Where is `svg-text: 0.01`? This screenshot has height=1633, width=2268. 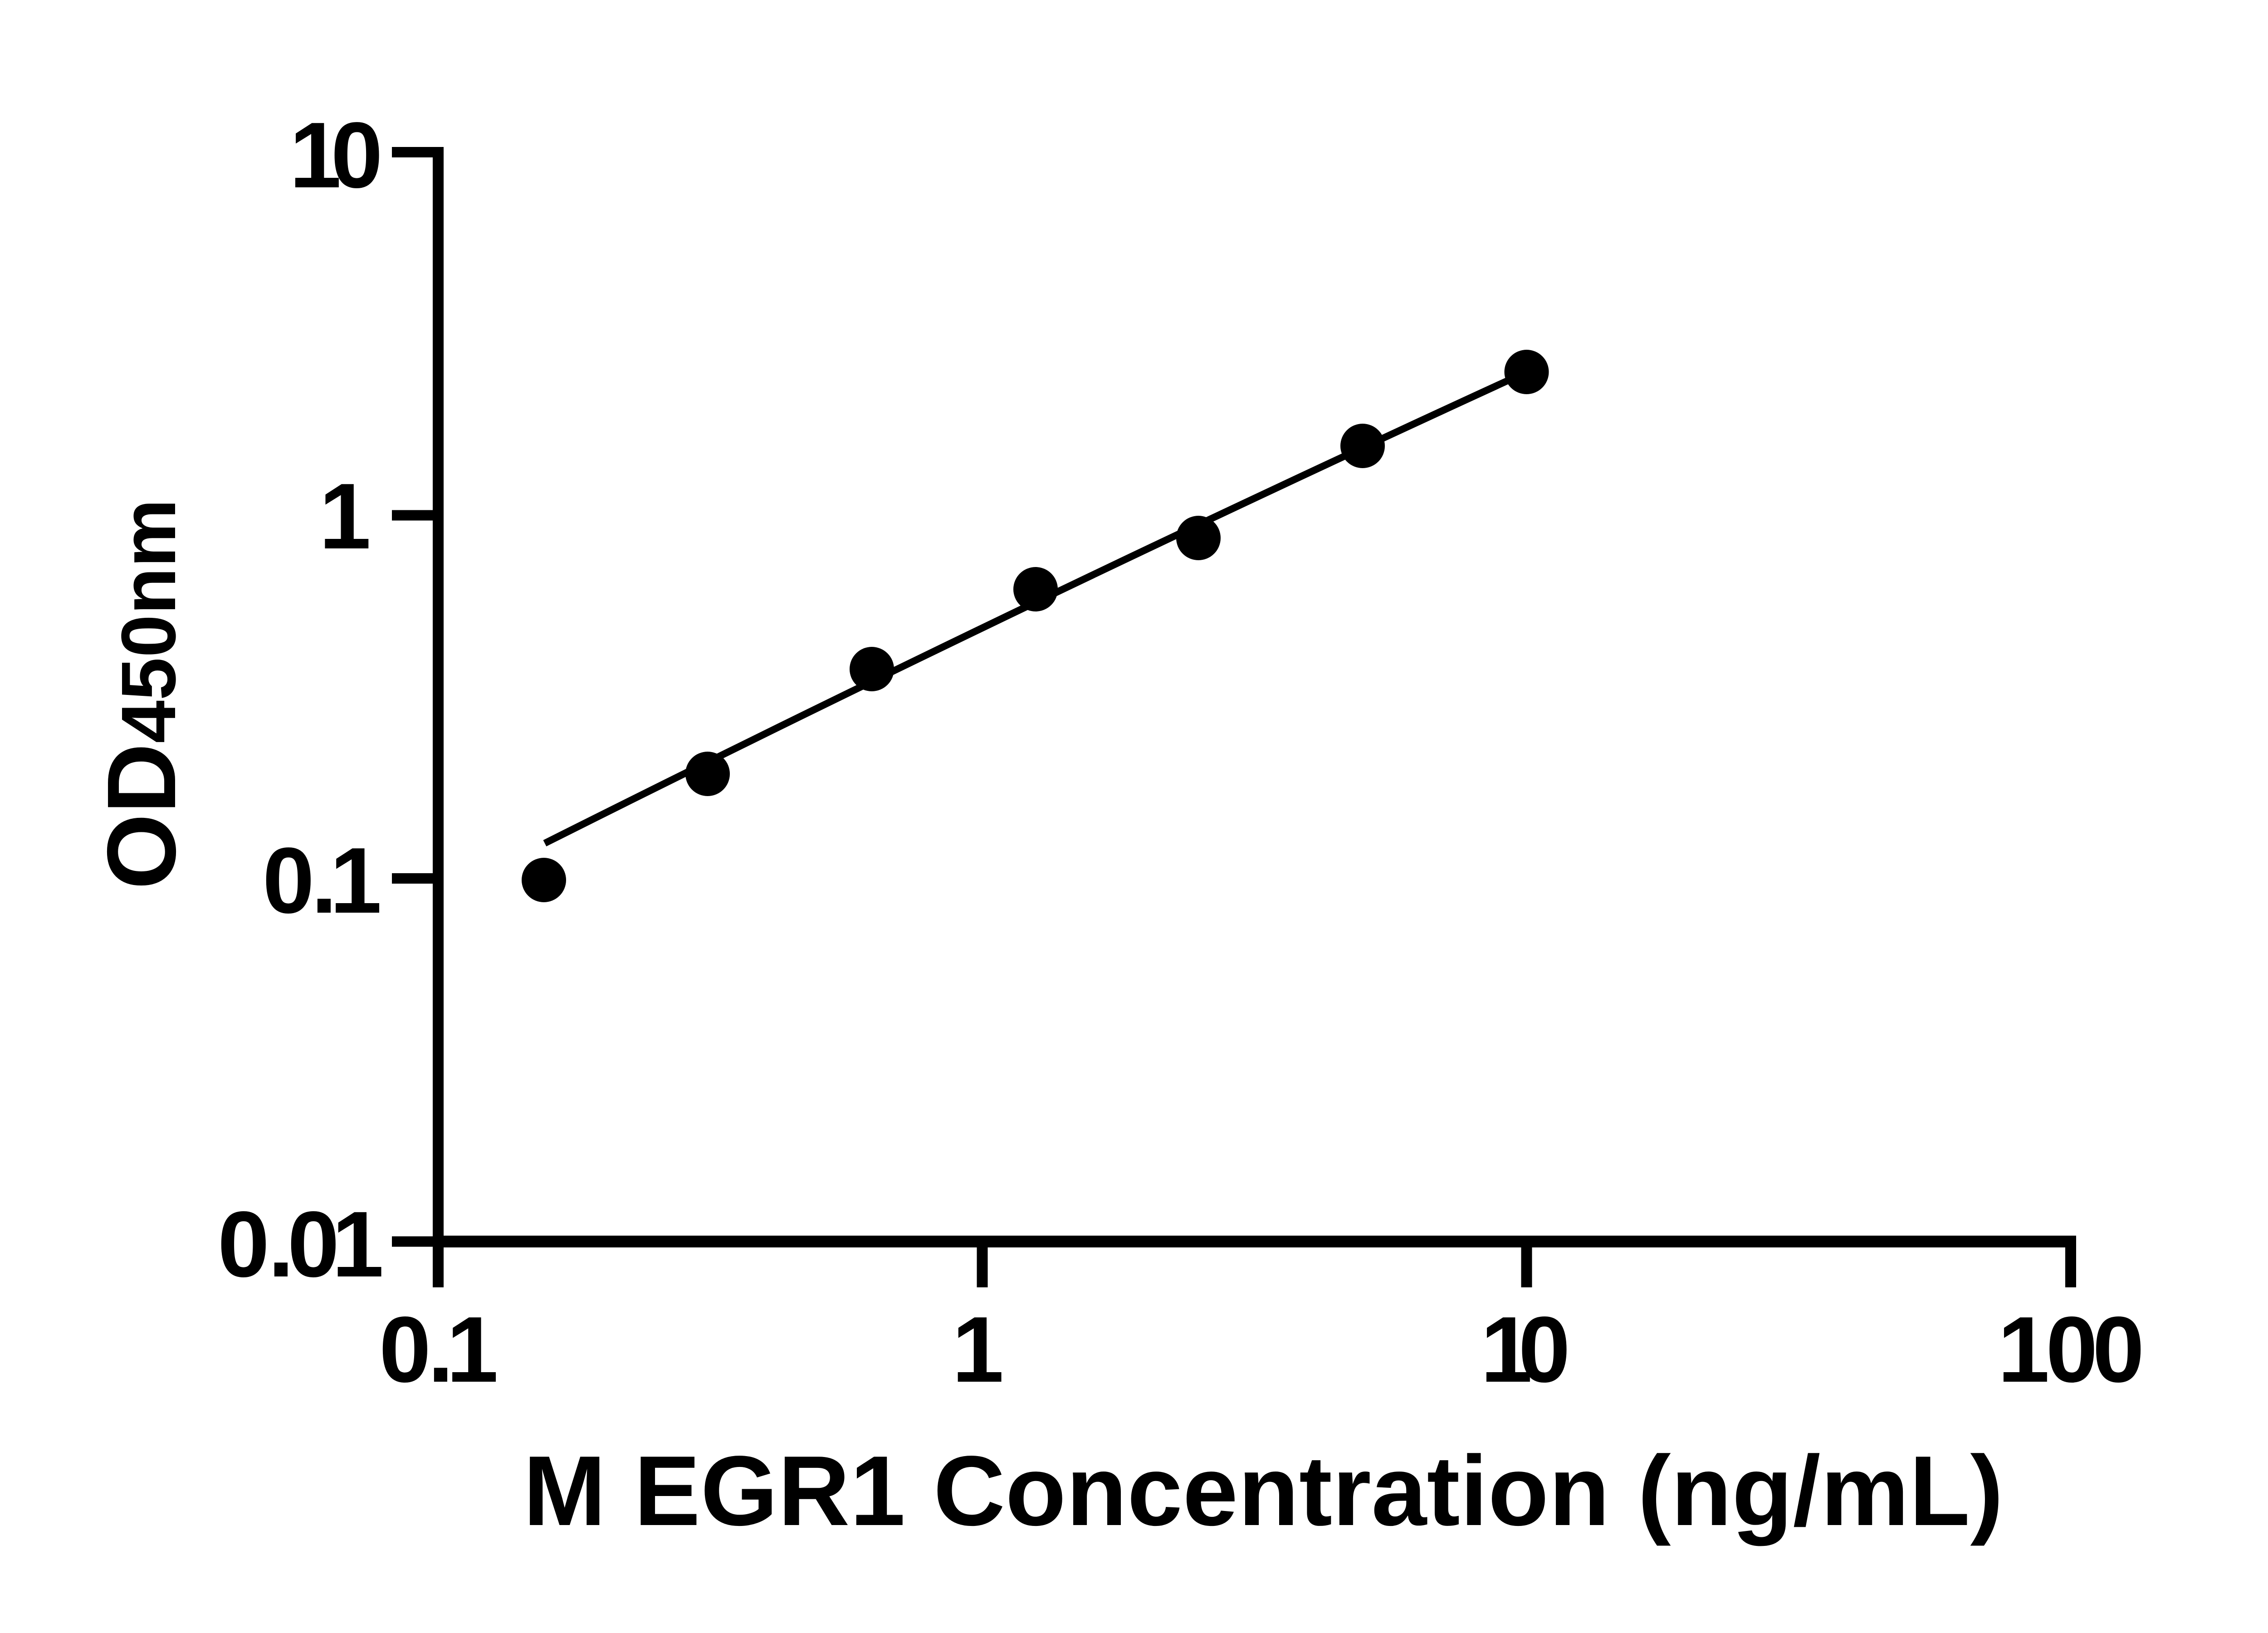 svg-text: 0.01 is located at coordinates (301, 1244).